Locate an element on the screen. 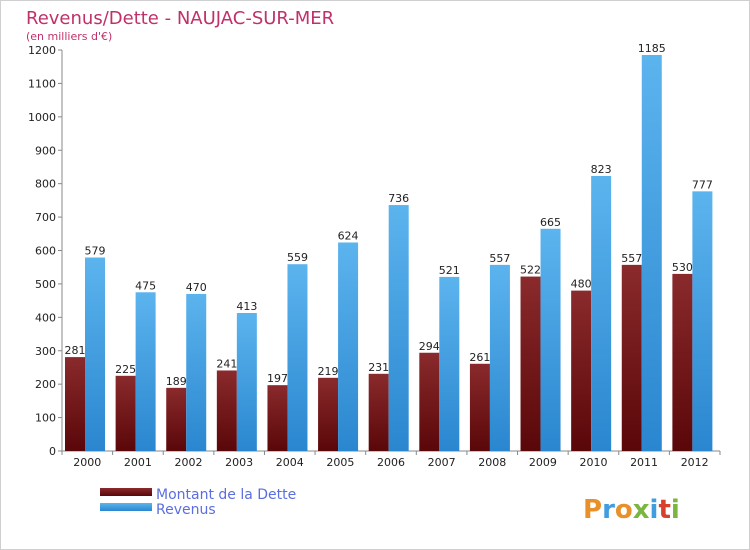 The height and width of the screenshot is (550, 750). chart-title: Revenus/Dette - NAUJAC-SUR-MER is located at coordinates (180, 18).